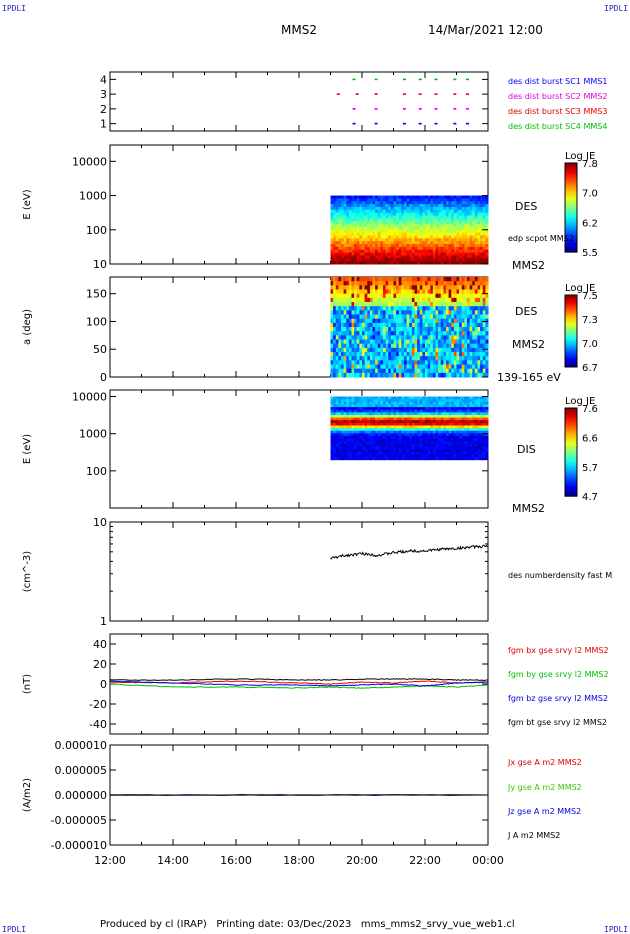 Image resolution: width=630 pixels, height=934 pixels. What do you see at coordinates (558, 674) in the screenshot?
I see `series-legend-entry: fgm by gse srvy l2 MMS2` at bounding box center [558, 674].